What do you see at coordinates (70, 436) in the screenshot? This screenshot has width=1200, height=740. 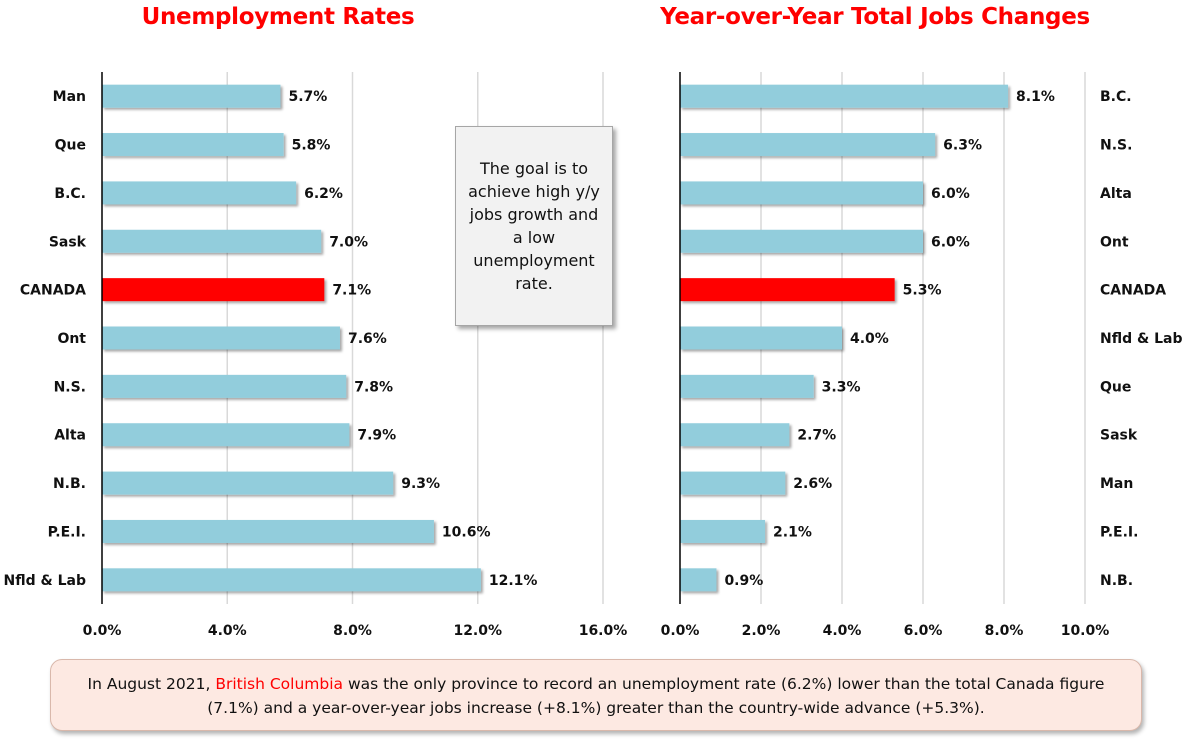 I see `unemployment-category-label: Alta` at bounding box center [70, 436].